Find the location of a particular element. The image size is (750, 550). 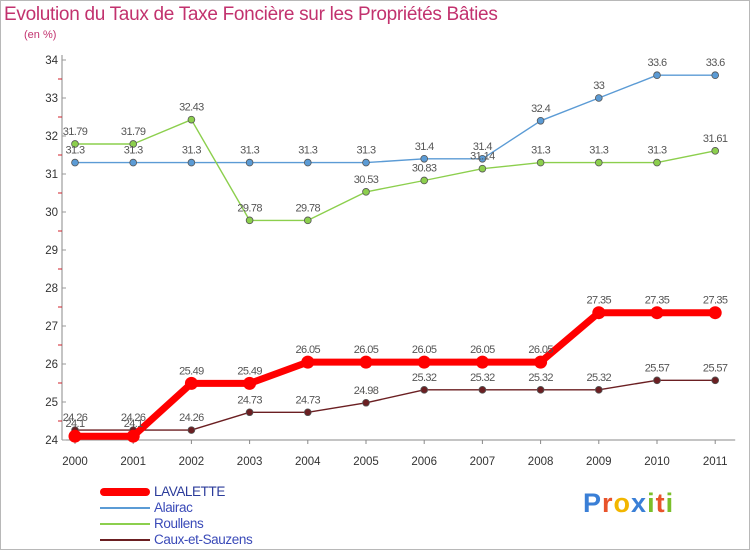

data-label-roullens: 32.43 is located at coordinates (191, 108).